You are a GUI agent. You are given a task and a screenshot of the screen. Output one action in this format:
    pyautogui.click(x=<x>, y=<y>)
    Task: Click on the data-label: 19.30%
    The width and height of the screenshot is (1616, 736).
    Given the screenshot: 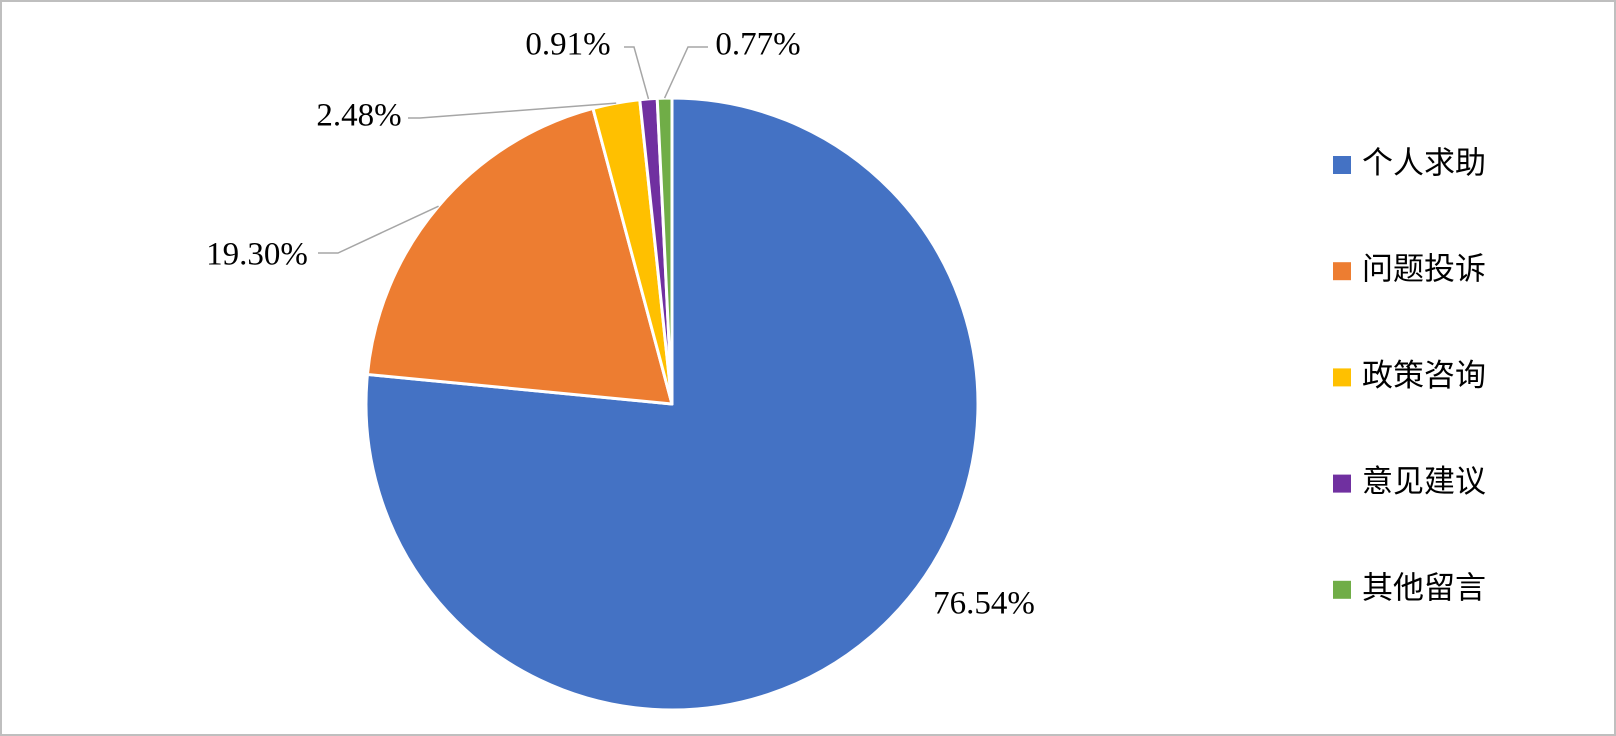 What is the action you would take?
    pyautogui.click(x=257, y=255)
    